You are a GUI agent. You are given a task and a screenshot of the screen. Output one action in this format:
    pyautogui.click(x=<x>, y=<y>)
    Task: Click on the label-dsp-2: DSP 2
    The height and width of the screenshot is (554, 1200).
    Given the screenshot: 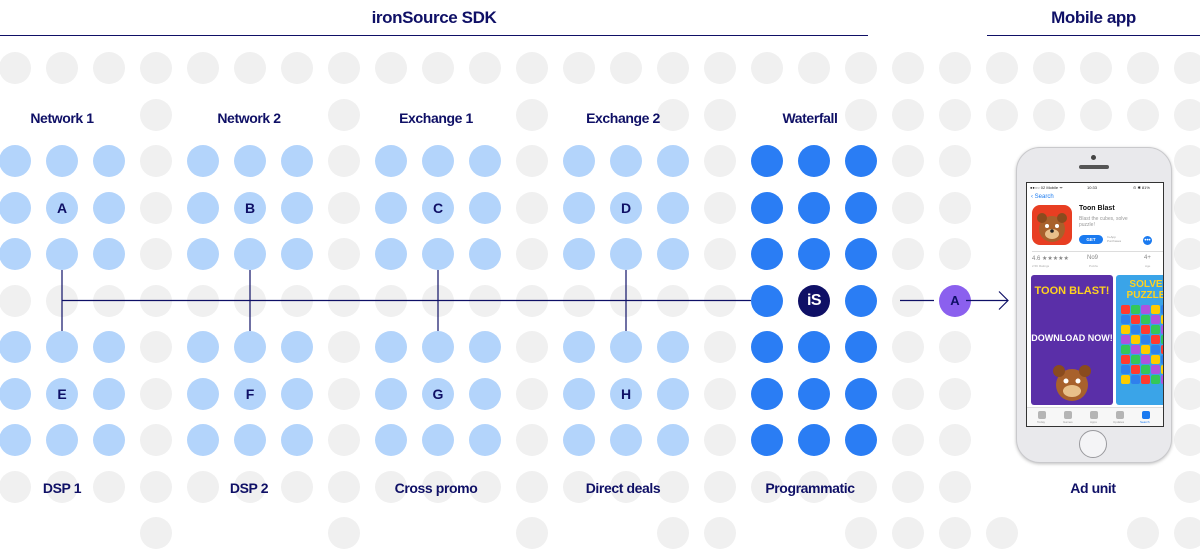 What is the action you would take?
    pyautogui.click(x=249, y=488)
    